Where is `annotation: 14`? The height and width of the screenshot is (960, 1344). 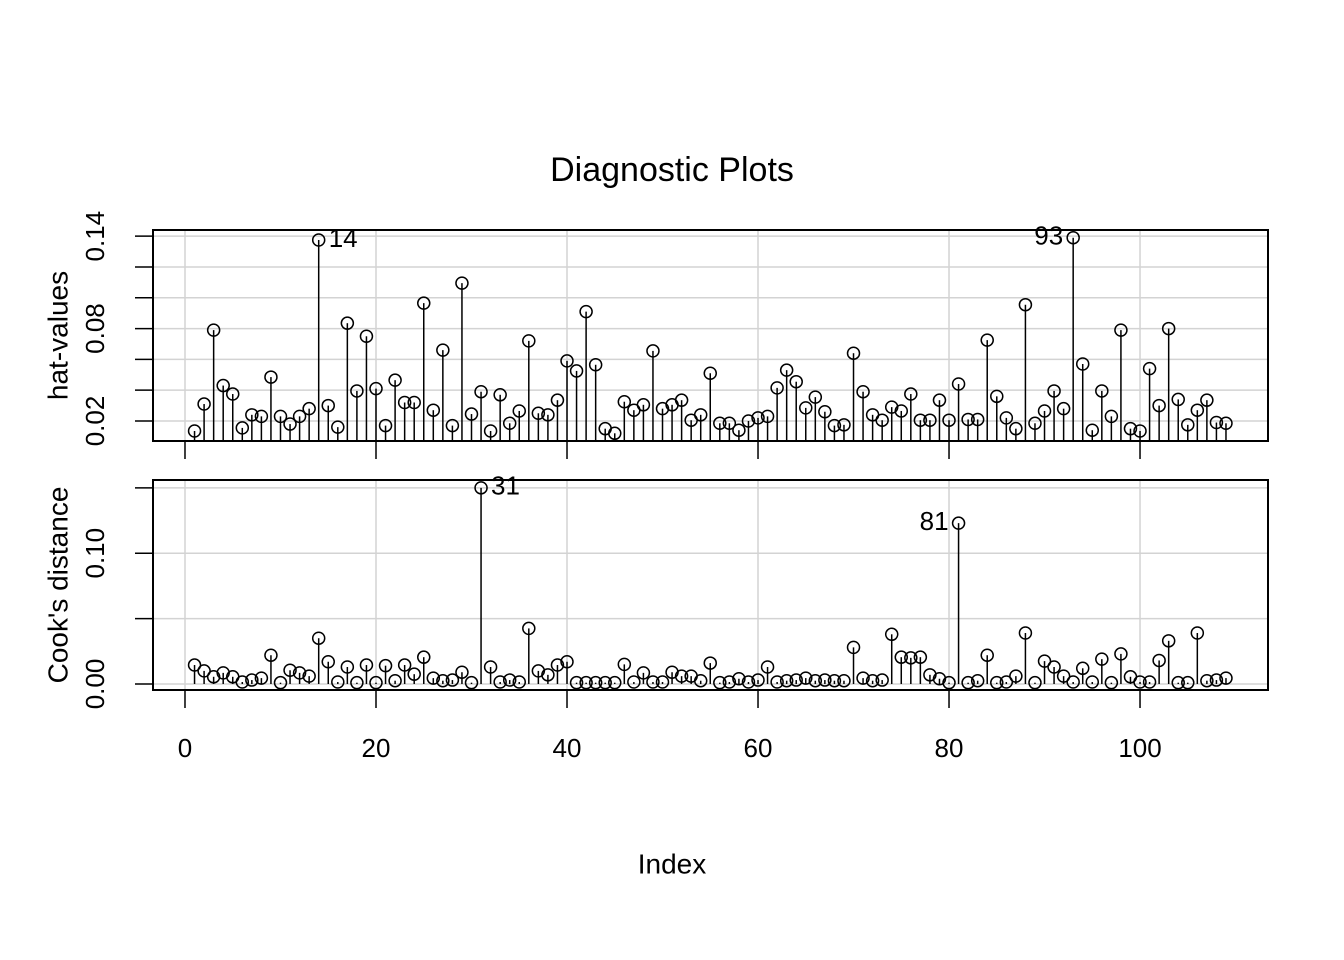 annotation: 14 is located at coordinates (343, 238).